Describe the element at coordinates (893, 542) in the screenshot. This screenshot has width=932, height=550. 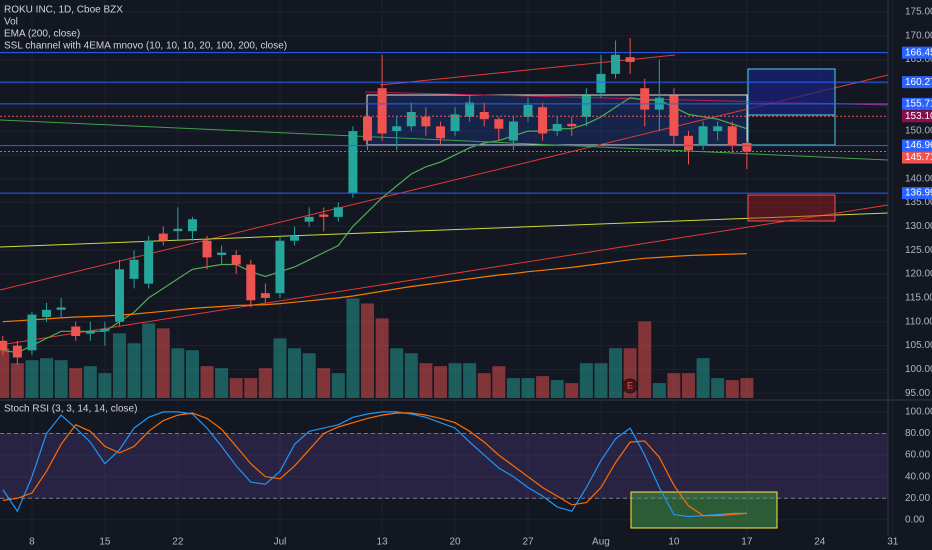
I see `x-tick-label: 31` at that location.